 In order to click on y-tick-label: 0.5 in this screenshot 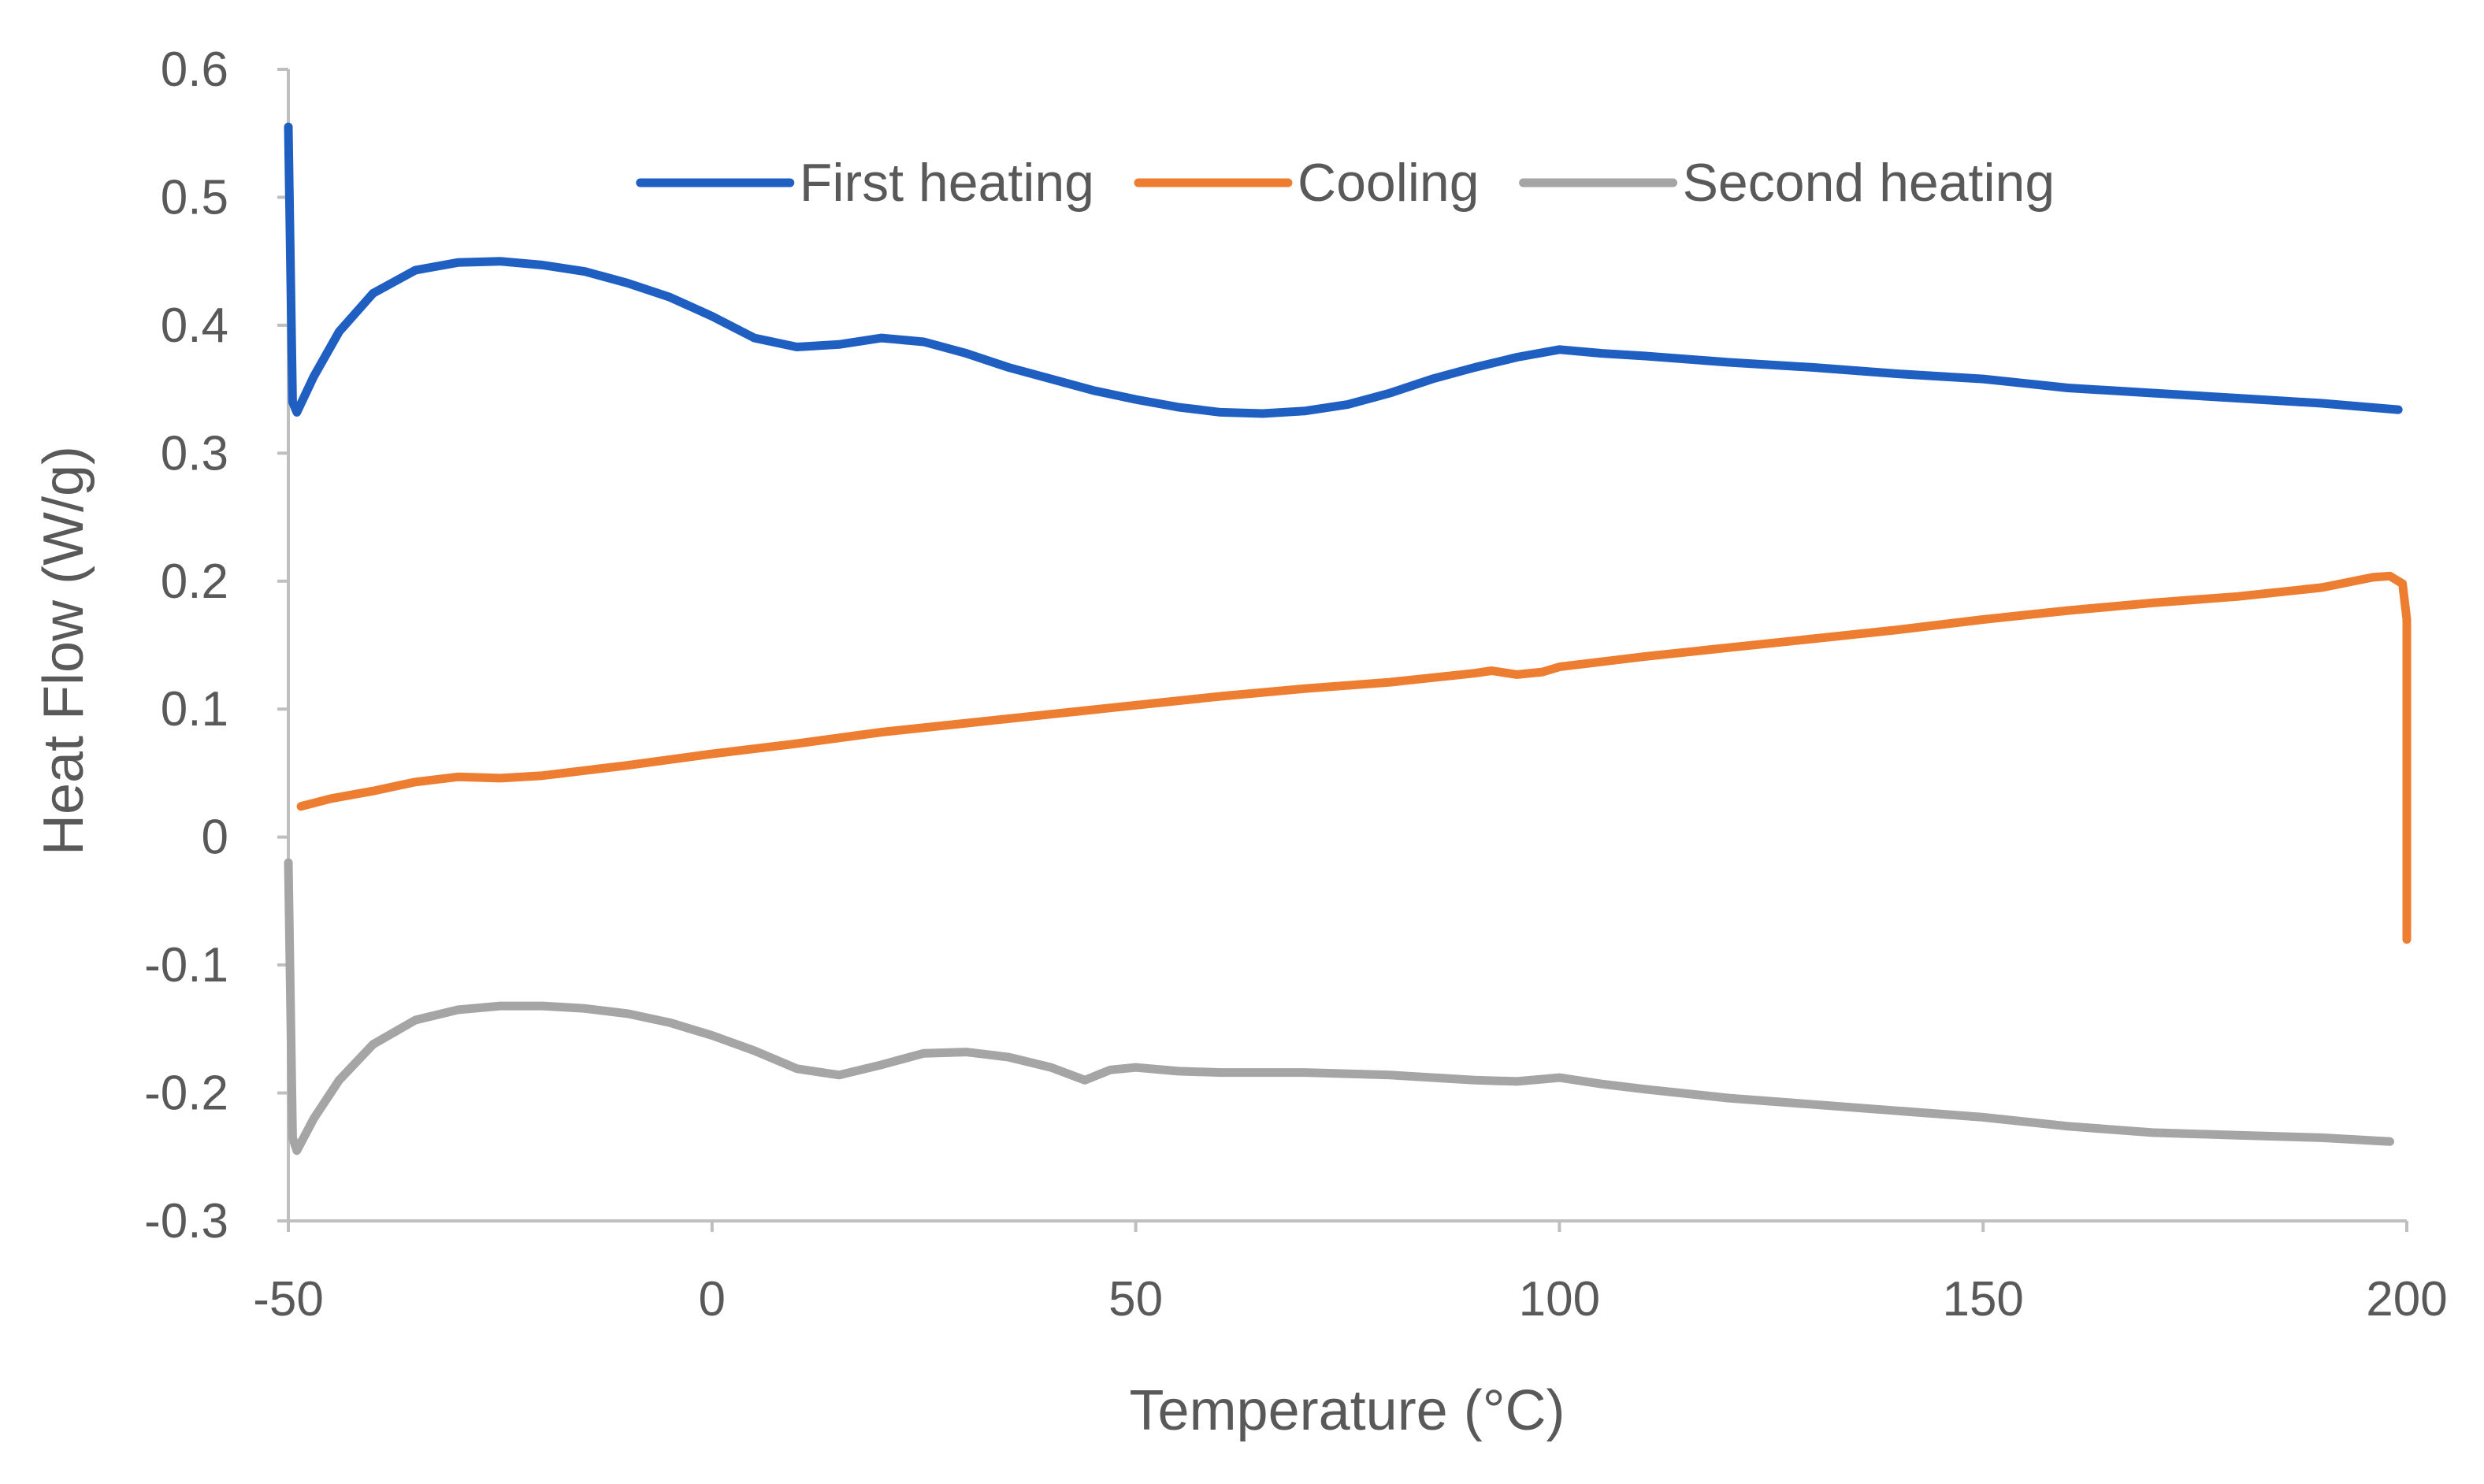, I will do `click(194, 197)`.